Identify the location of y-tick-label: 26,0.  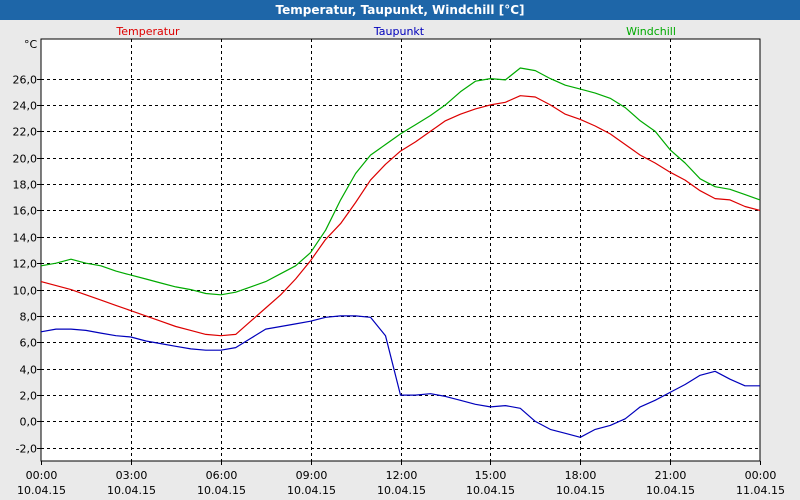
(25, 80).